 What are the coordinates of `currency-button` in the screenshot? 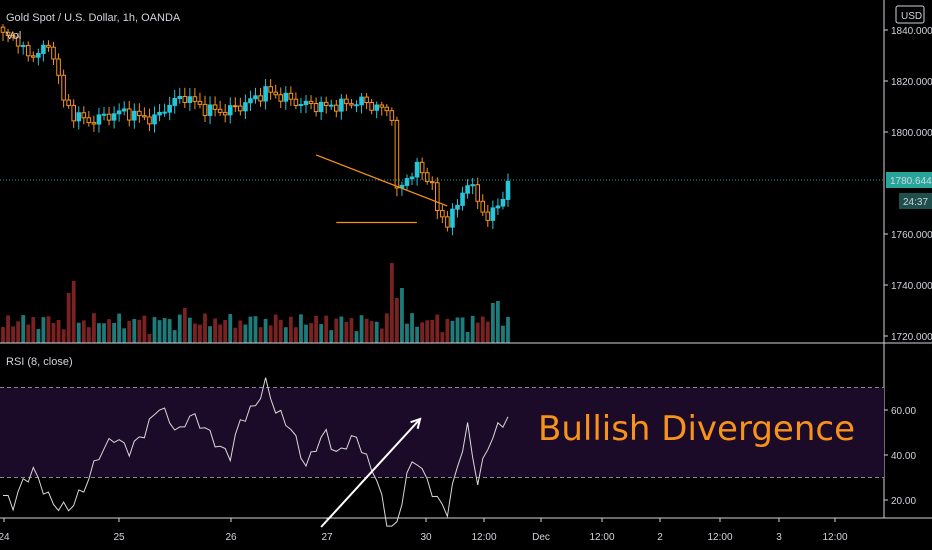 It's located at (910, 14).